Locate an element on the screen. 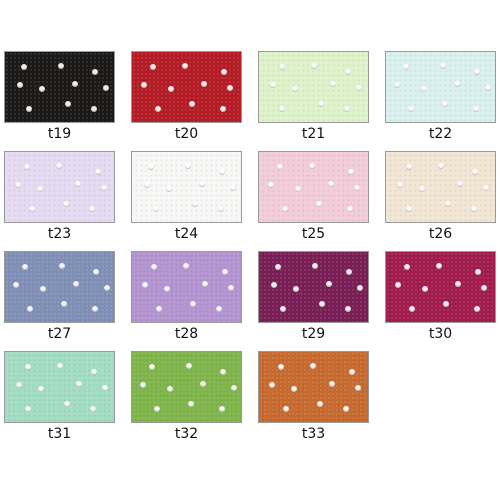 The image size is (500, 500). swatch-label: t20 is located at coordinates (186, 134).